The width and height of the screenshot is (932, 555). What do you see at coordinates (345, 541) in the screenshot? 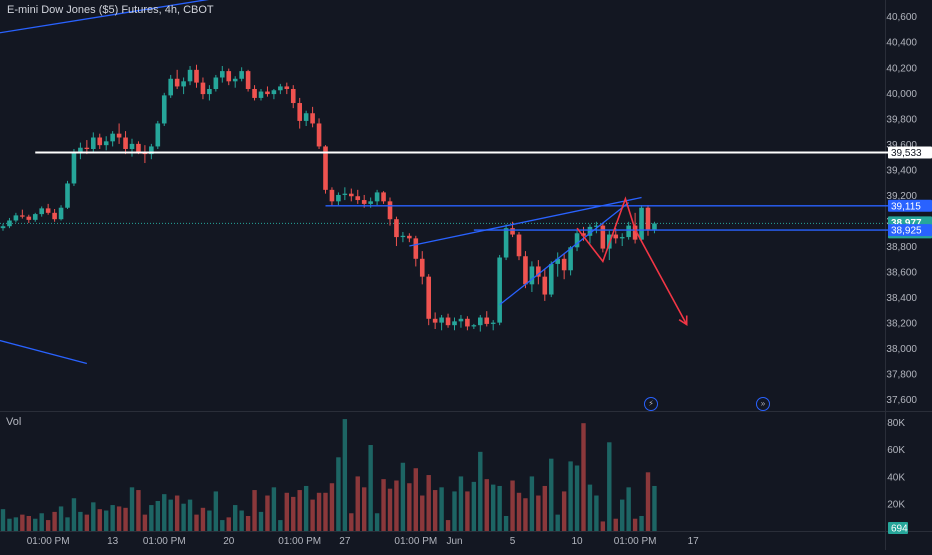
I see `time-tick-label: 27` at bounding box center [345, 541].